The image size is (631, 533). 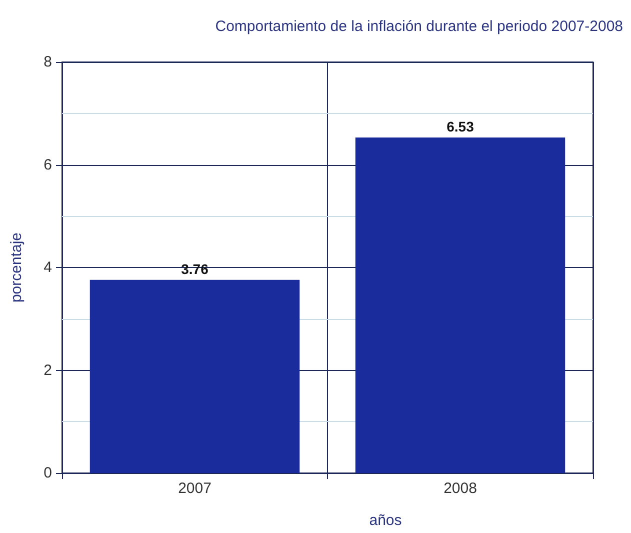 I want to click on x-tick-label: 2007, so click(x=195, y=488).